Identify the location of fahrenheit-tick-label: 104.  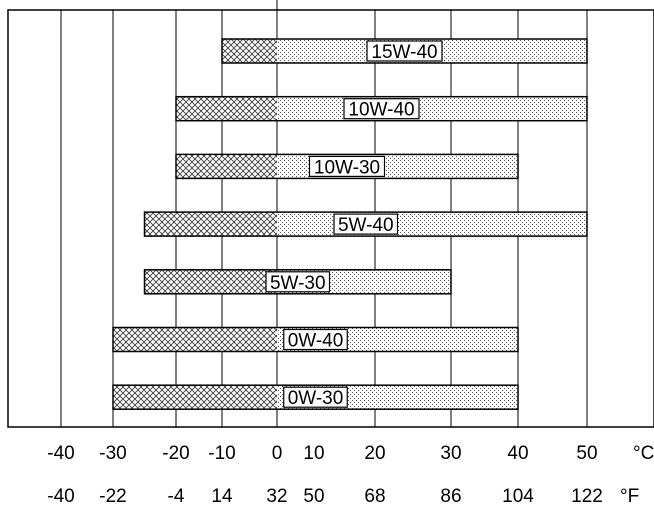
(518, 496).